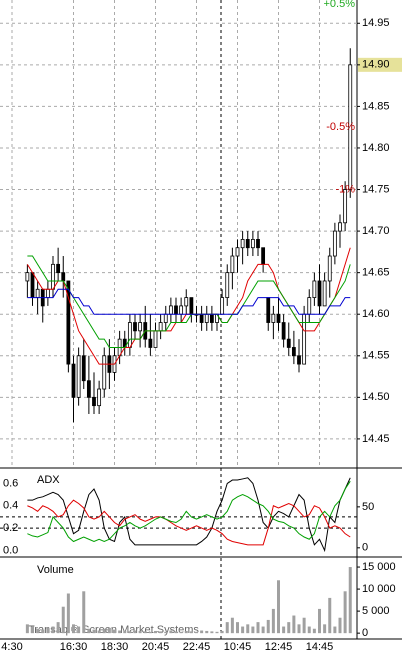 The image size is (402, 654). I want to click on annotation: +0.5%, so click(340, 5).